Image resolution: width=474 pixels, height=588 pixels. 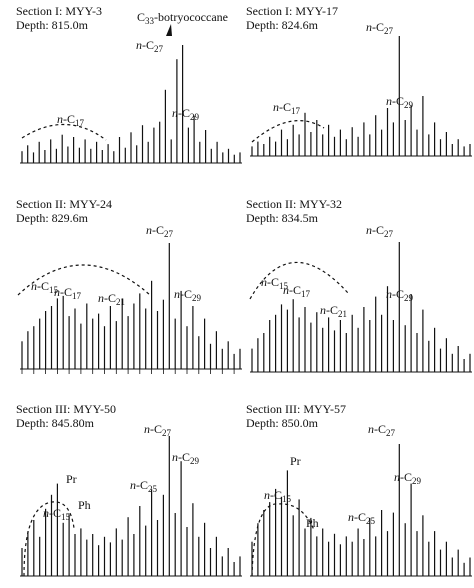 What do you see at coordinates (59, 11) in the screenshot?
I see `panel-title: Section I: MYY-3` at bounding box center [59, 11].